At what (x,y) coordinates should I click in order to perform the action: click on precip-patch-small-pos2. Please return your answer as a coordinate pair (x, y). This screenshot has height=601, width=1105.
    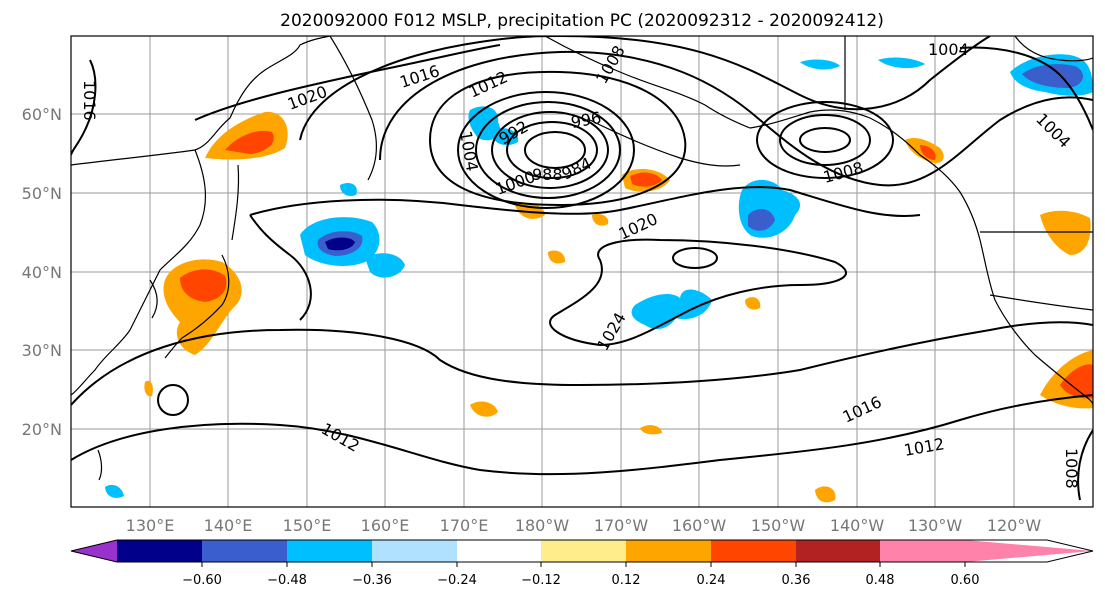
    Looking at the image, I should click on (600, 220).